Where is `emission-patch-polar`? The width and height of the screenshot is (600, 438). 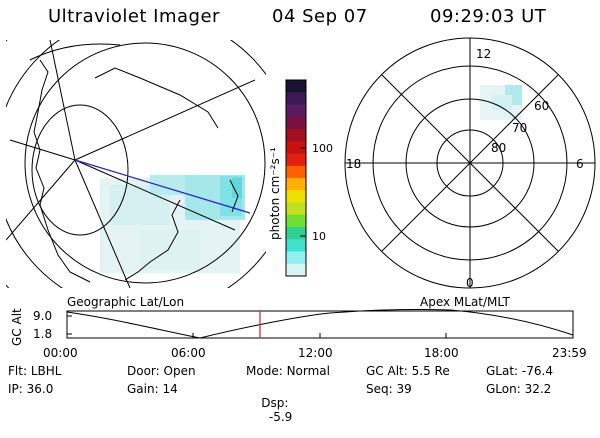 emission-patch-polar is located at coordinates (501, 102).